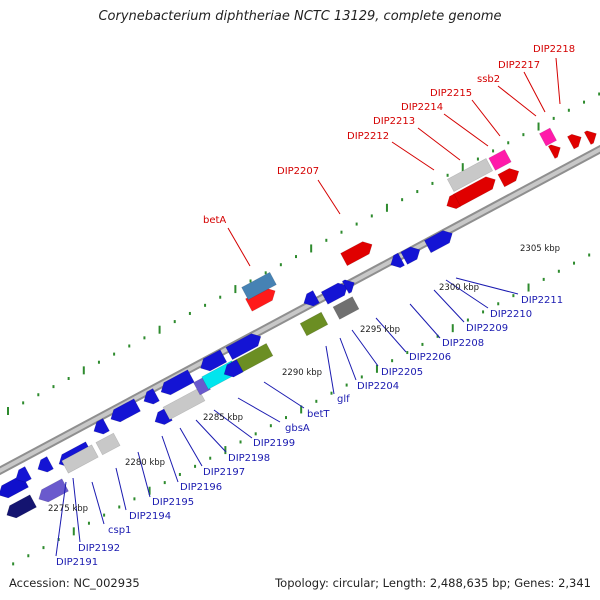  Describe the element at coordinates (343, 399) in the screenshot. I see `gene-label: glf` at that location.